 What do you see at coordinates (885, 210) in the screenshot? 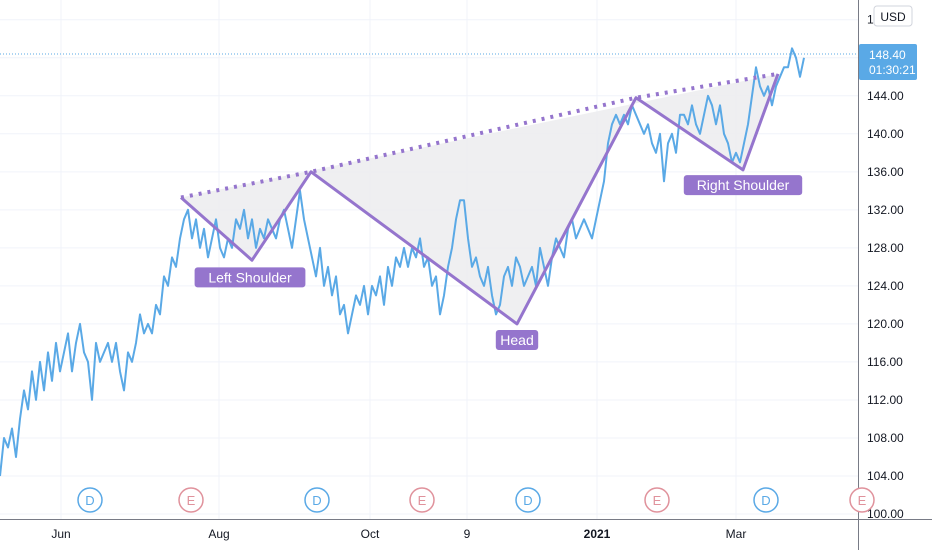
I see `y-tick-label: 132.00` at bounding box center [885, 210].